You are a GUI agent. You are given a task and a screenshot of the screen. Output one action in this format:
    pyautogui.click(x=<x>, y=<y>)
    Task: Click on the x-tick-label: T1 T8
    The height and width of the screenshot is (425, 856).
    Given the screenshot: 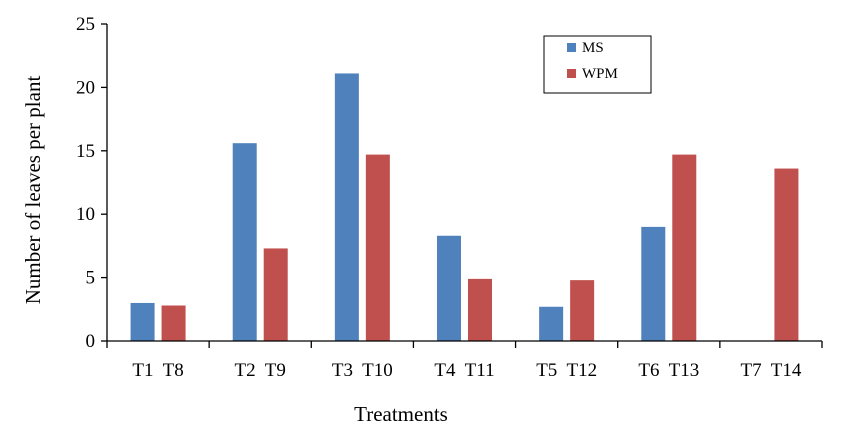 What is the action you would take?
    pyautogui.click(x=157, y=370)
    